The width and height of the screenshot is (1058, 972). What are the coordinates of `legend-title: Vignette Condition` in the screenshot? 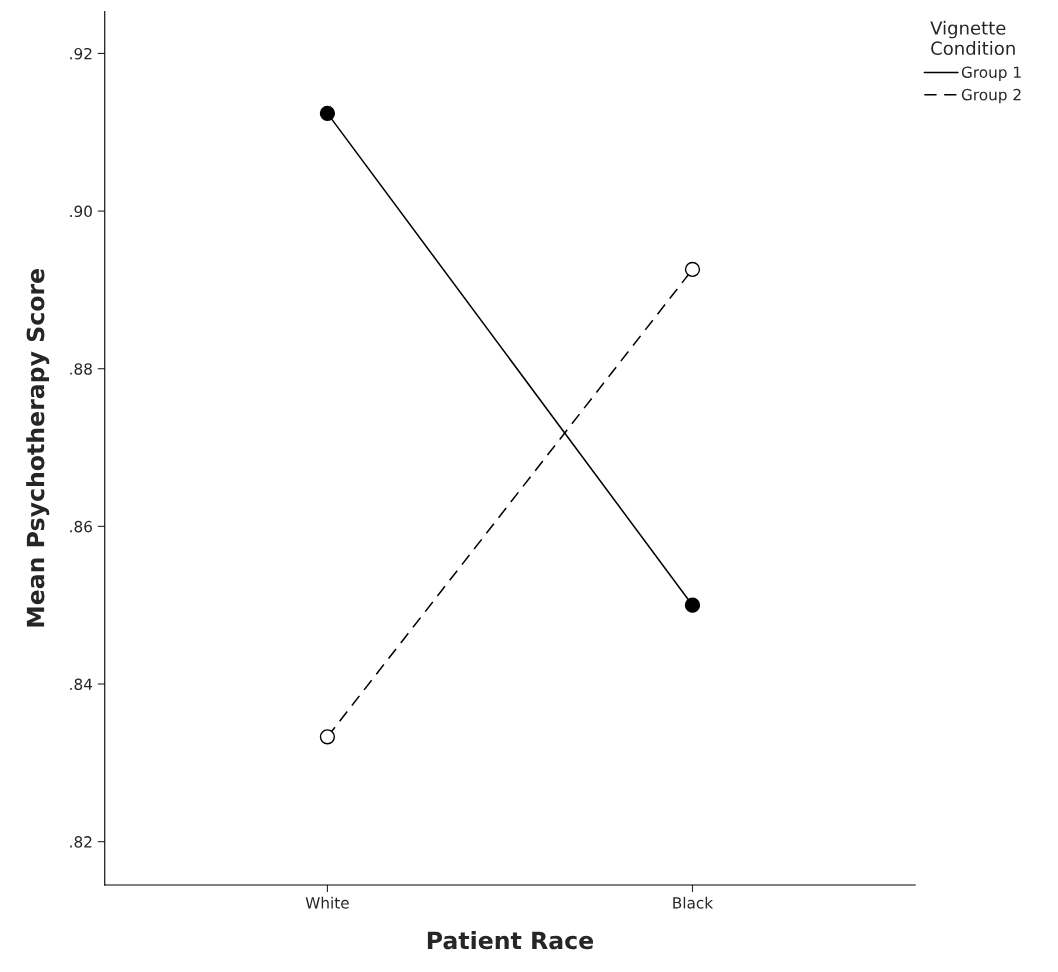 It's located at (972, 38).